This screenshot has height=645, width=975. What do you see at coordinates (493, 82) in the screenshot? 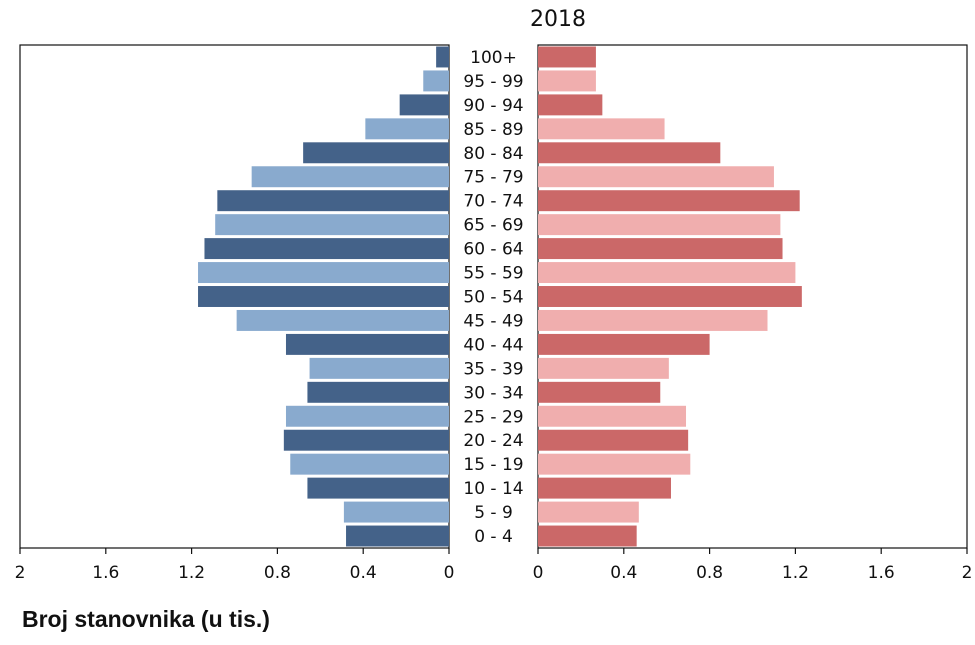
I see `age-group-label: 95 - 99` at bounding box center [493, 82].